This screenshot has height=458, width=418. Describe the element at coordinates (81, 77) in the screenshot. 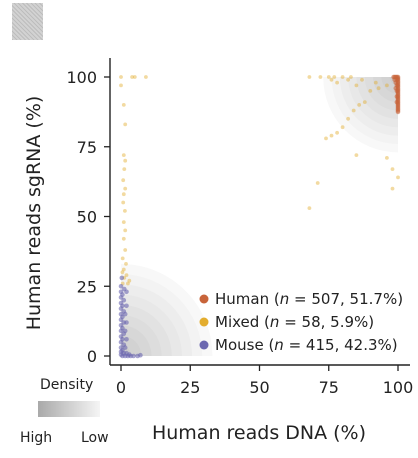

I see `y-tick-label-4: 100` at that location.